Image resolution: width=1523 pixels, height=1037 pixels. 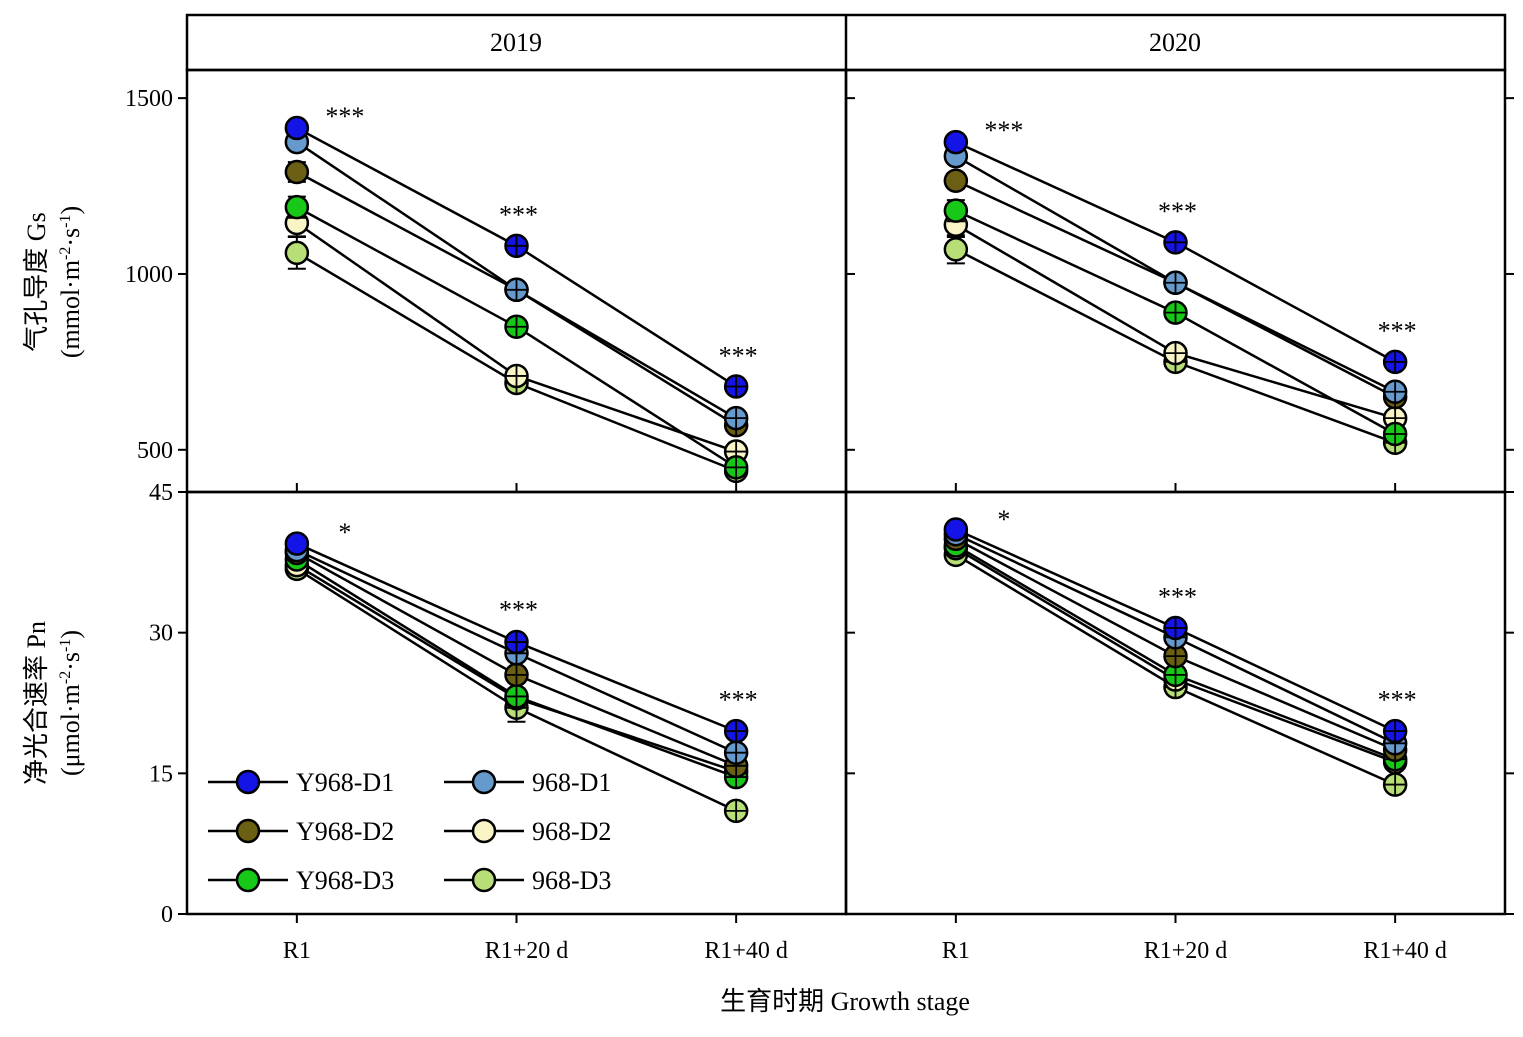 I want to click on y-tick-label-30: 30, so click(x=161, y=634).